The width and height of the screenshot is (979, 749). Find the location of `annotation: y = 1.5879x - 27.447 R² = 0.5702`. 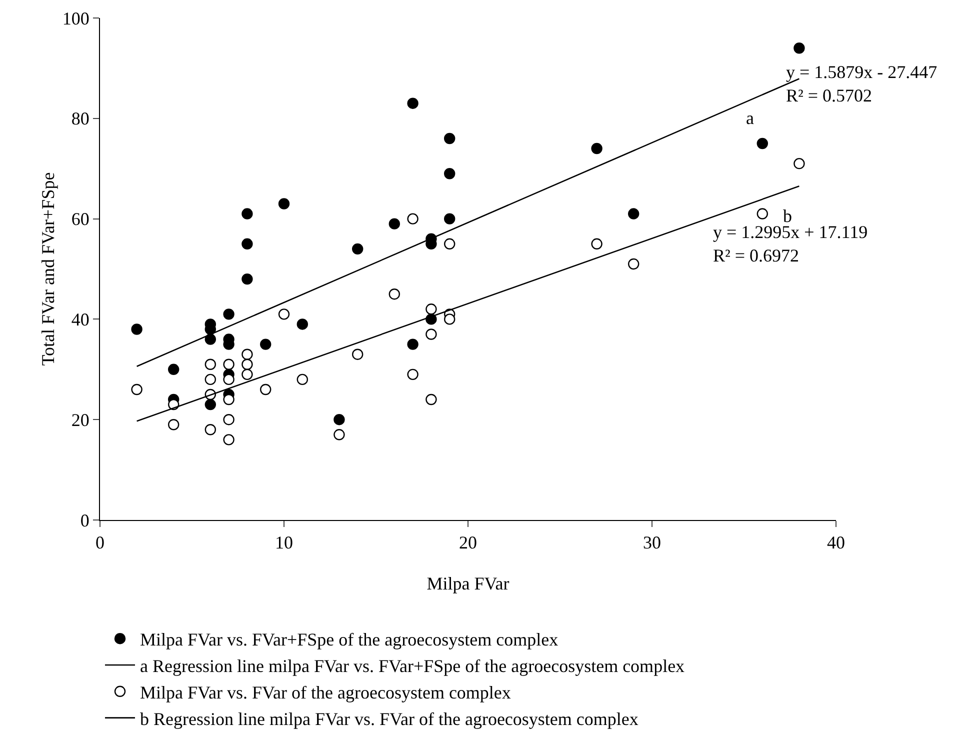

annotation: y = 1.5879x - 27.447 R² = 0.5702 is located at coordinates (862, 84).